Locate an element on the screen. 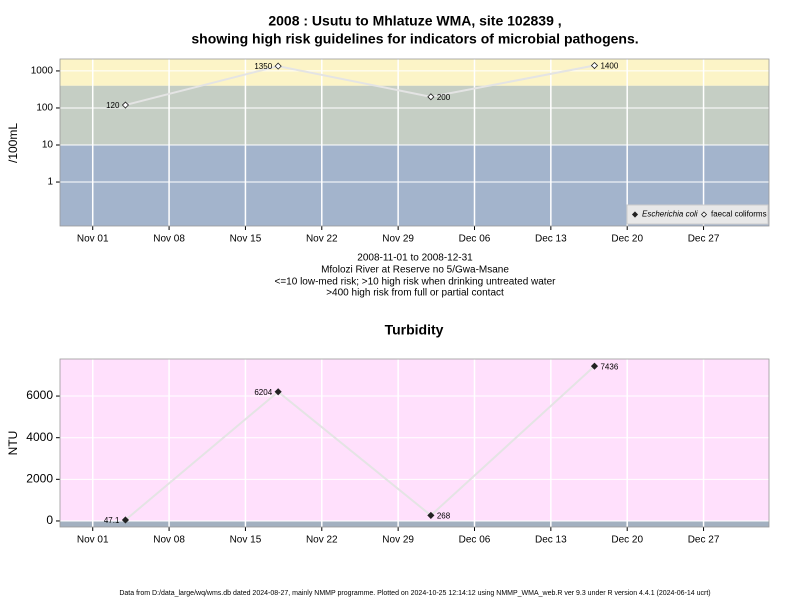  data-label: 6204 is located at coordinates (263, 392).